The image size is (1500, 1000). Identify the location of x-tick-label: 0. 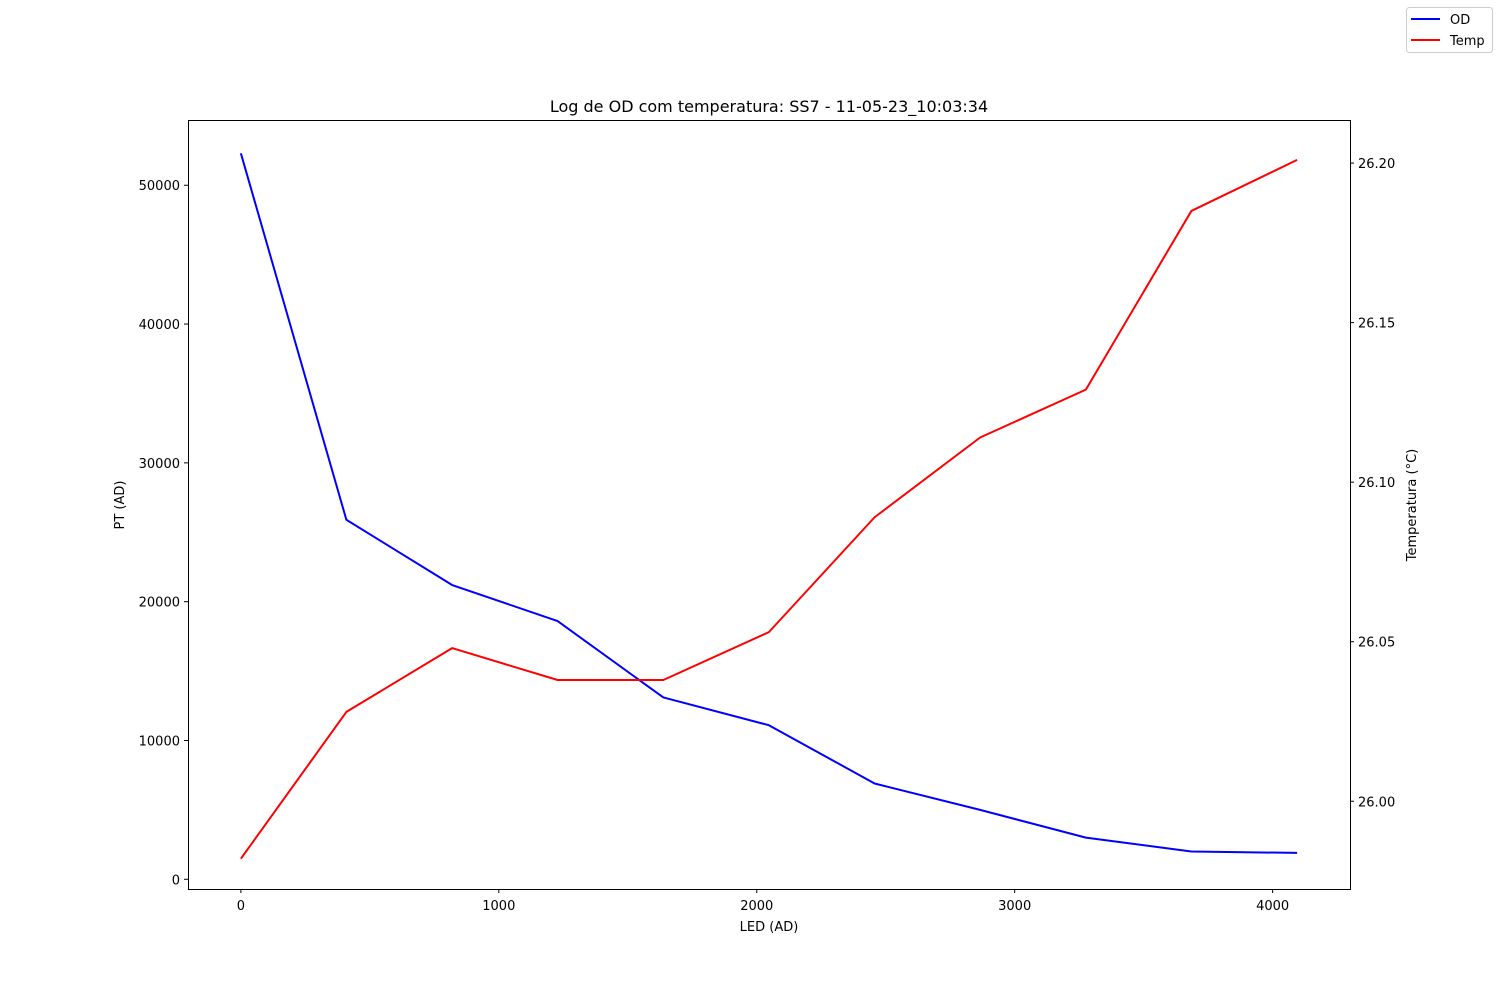
(241, 906).